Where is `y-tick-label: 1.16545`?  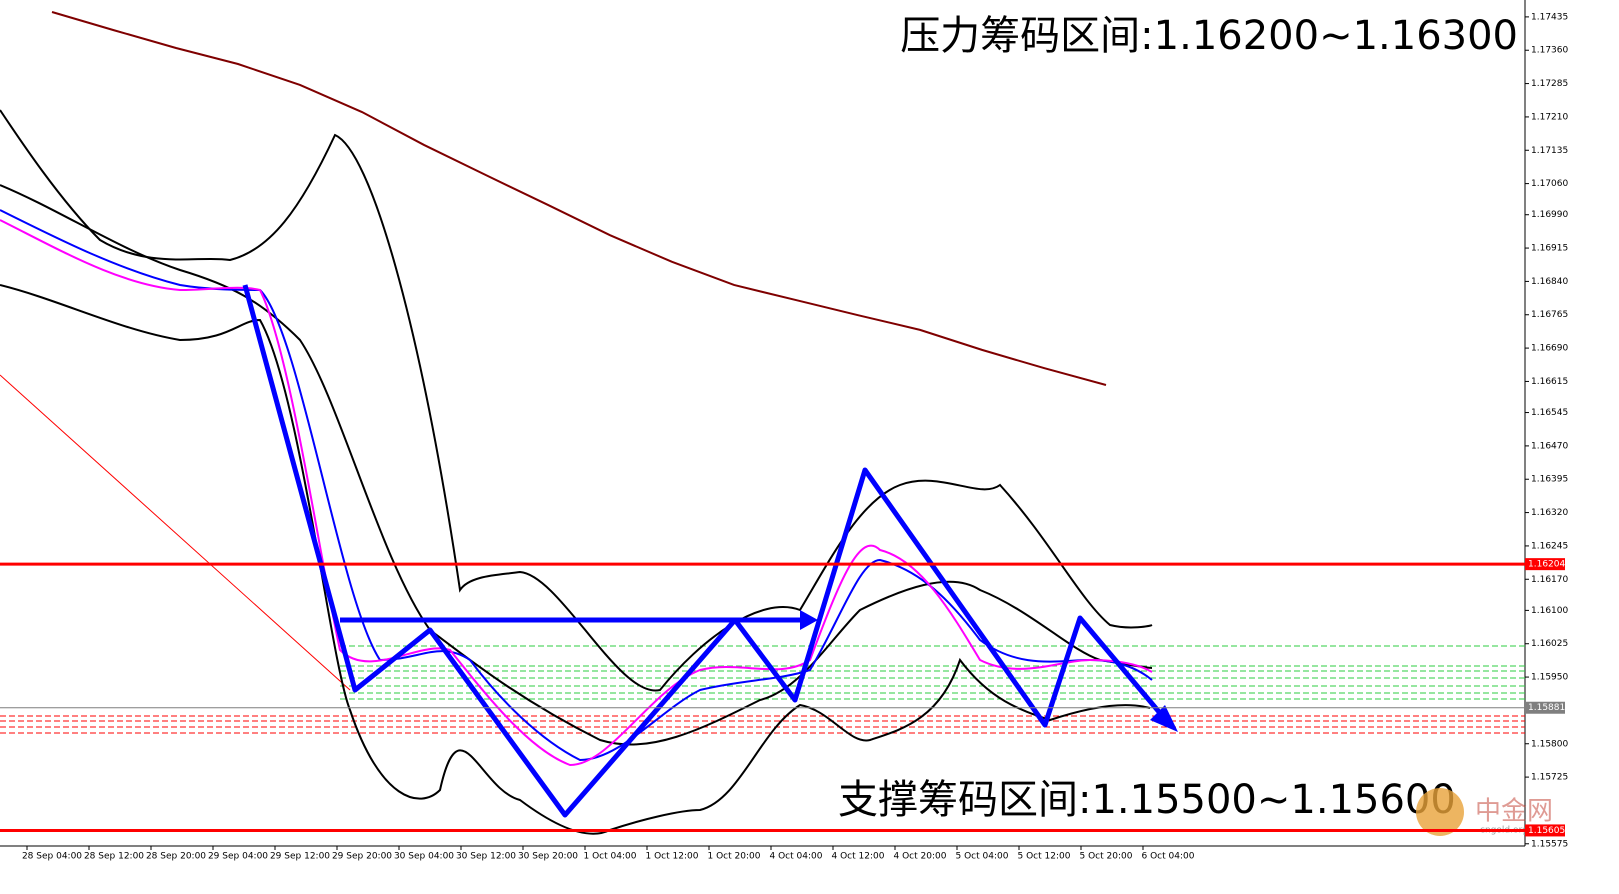
y-tick-label: 1.16545 is located at coordinates (1549, 413).